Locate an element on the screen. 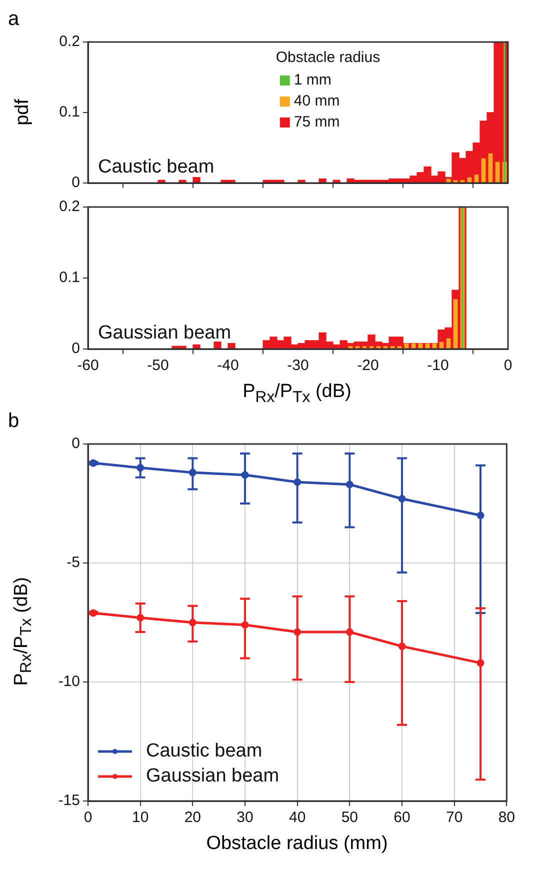  x-tick-label: -60 is located at coordinates (88, 365).